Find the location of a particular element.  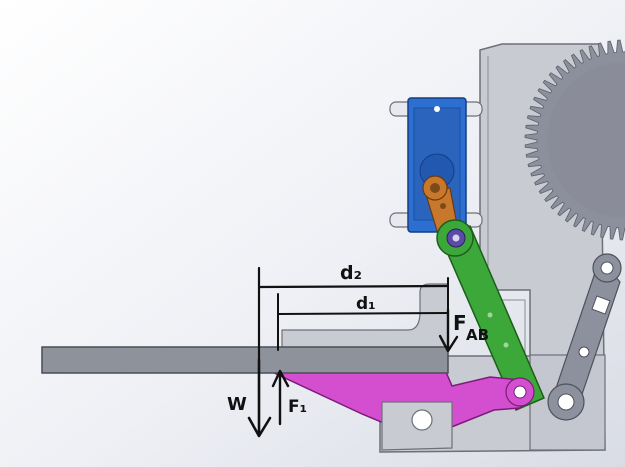

label-w: W is located at coordinates (237, 404).